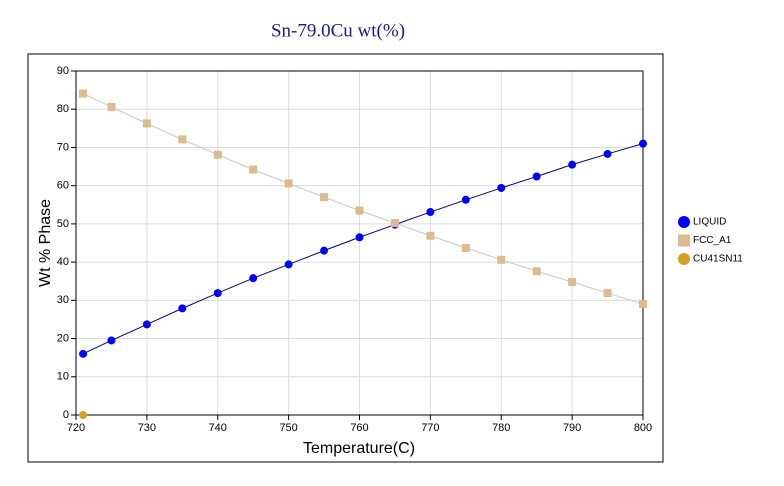  Describe the element at coordinates (76, 428) in the screenshot. I see `x-tick-label: 720` at that location.